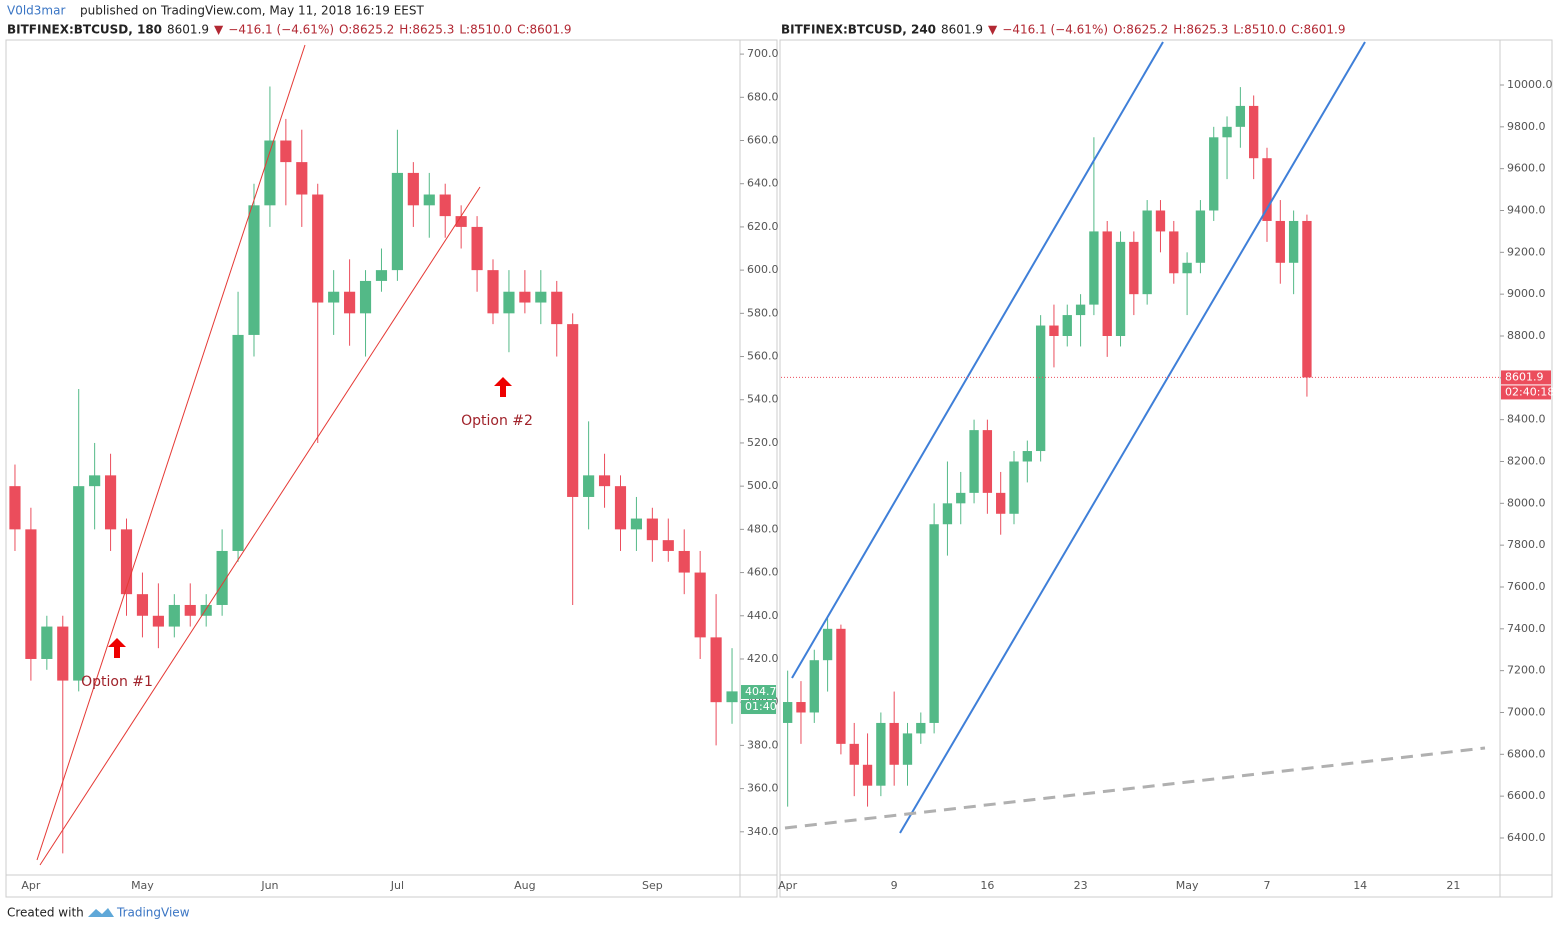  What do you see at coordinates (397, 885) in the screenshot?
I see `x-tick-label: Jul` at bounding box center [397, 885].